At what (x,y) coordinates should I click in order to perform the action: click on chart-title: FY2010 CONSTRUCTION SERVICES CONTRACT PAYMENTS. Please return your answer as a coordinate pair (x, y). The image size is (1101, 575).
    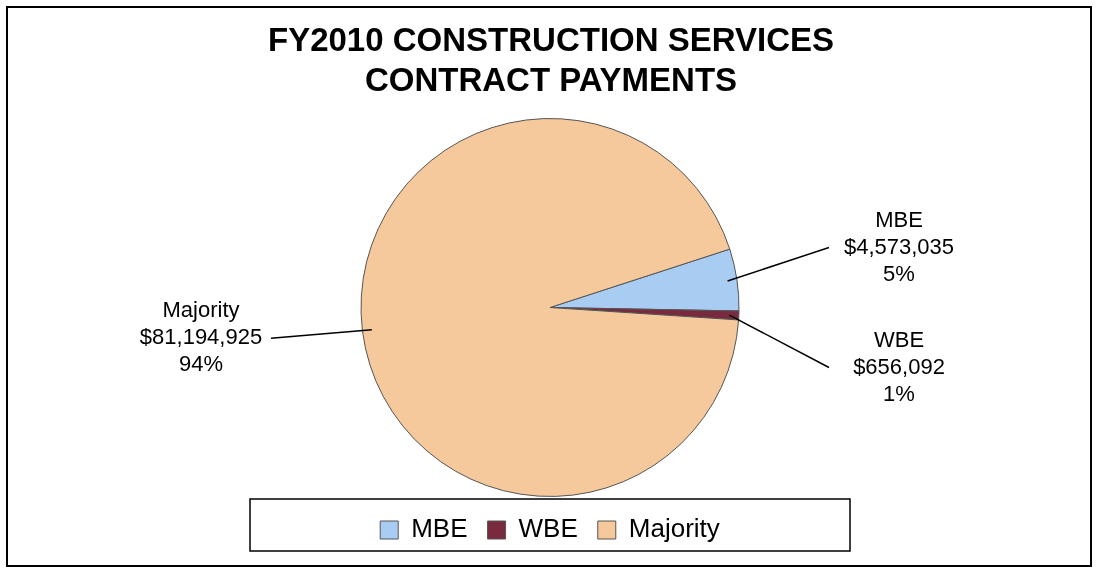
    Looking at the image, I should click on (551, 60).